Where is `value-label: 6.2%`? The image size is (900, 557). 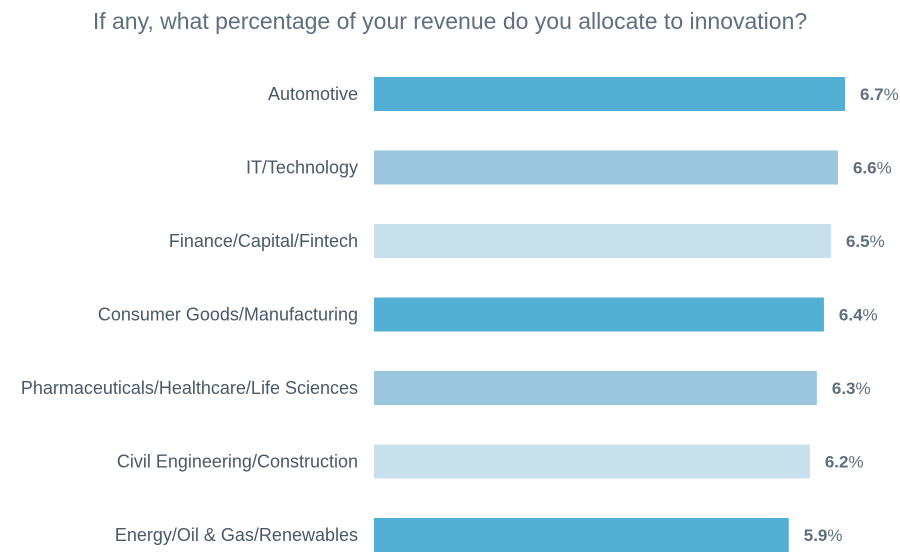
value-label: 6.2% is located at coordinates (844, 462).